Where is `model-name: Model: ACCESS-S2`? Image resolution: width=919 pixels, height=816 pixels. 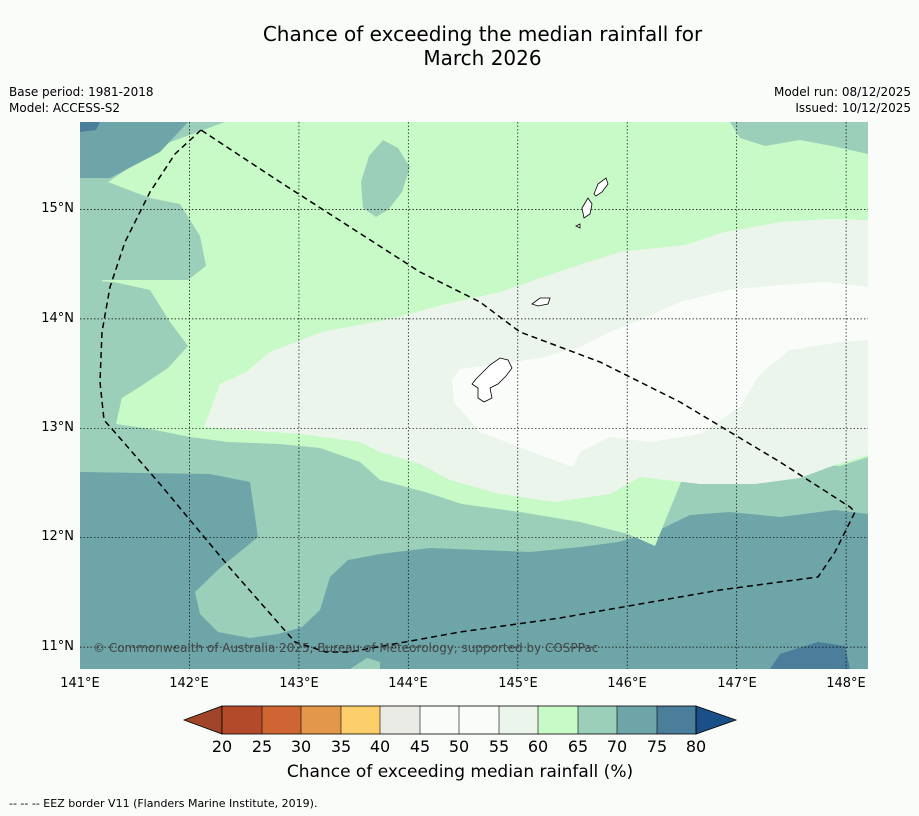
model-name: Model: ACCESS-S2 is located at coordinates (65, 108).